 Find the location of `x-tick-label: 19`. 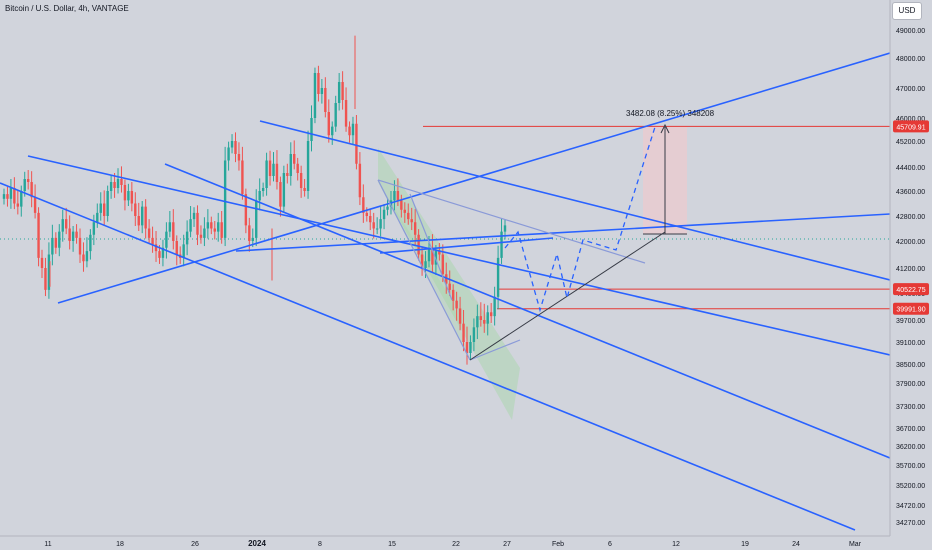

x-tick-label: 19 is located at coordinates (745, 544).